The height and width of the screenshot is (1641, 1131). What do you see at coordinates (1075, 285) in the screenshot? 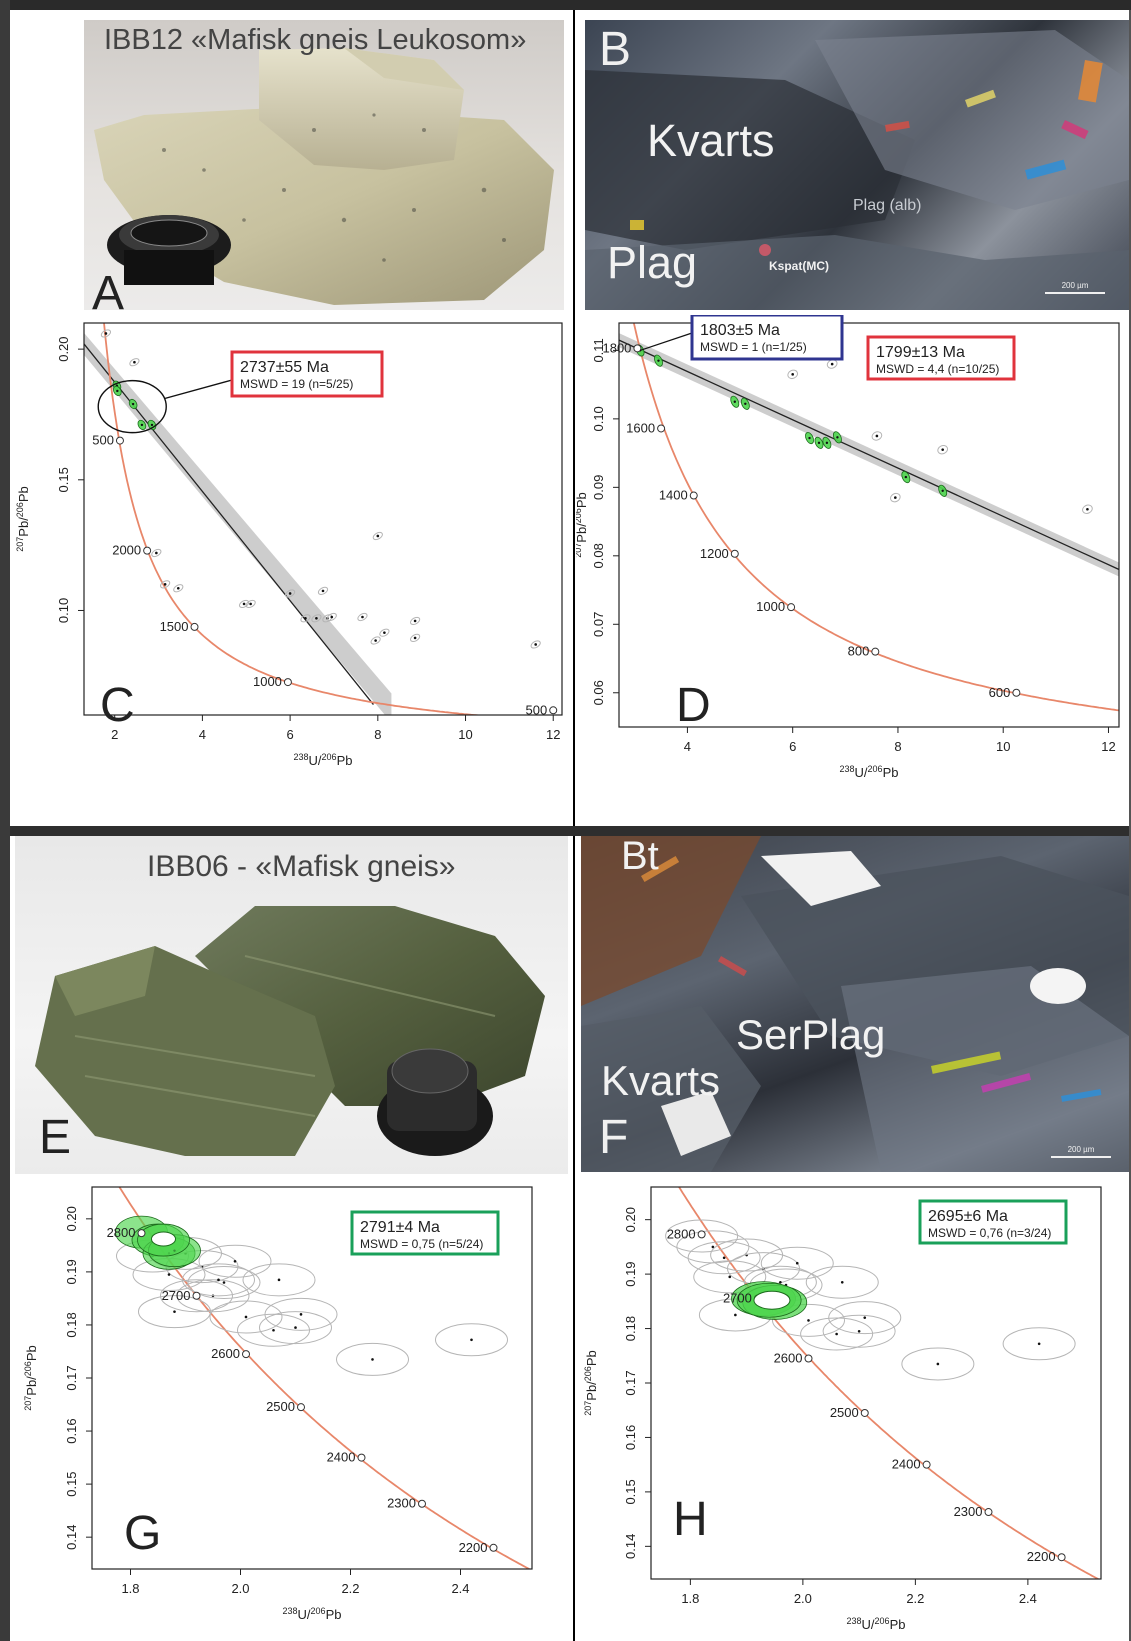
I see `scale-label-b: 200 µm` at bounding box center [1075, 285].